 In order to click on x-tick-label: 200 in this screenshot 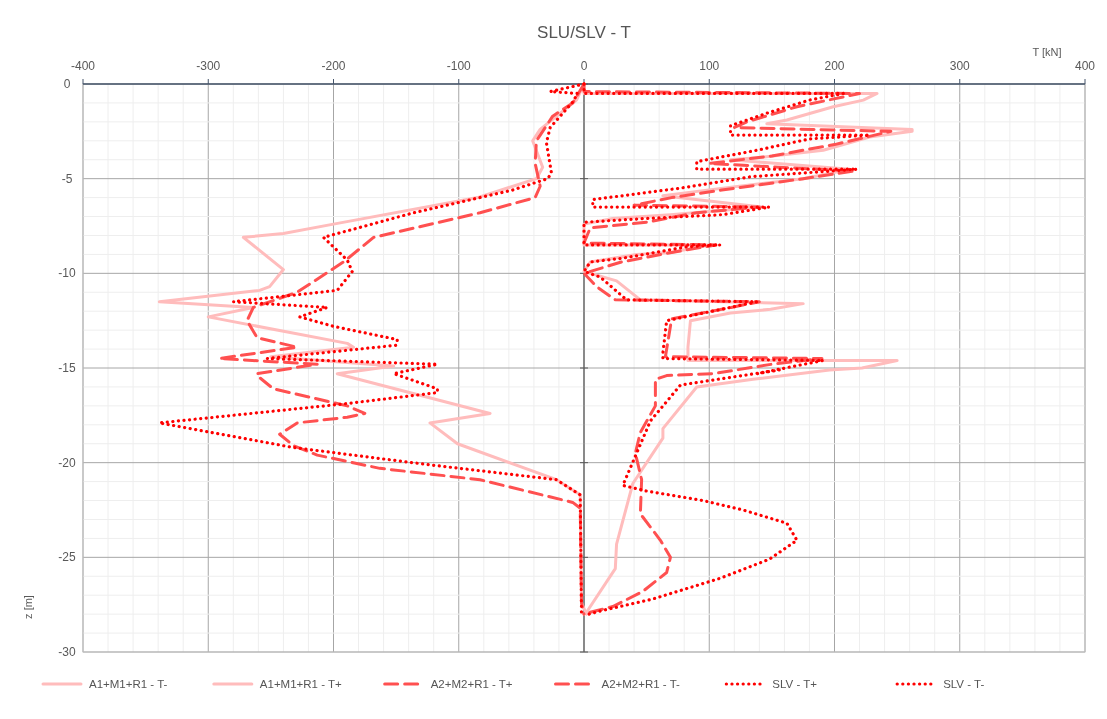, I will do `click(834, 66)`.